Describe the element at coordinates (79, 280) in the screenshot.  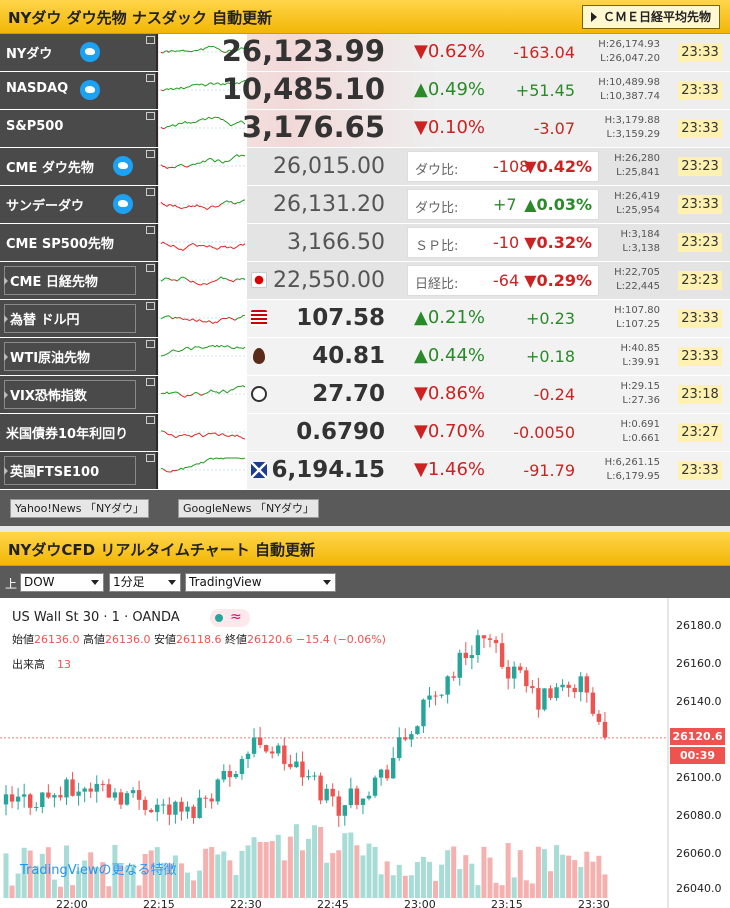
I see `market-name-cell: CME 日経先物` at that location.